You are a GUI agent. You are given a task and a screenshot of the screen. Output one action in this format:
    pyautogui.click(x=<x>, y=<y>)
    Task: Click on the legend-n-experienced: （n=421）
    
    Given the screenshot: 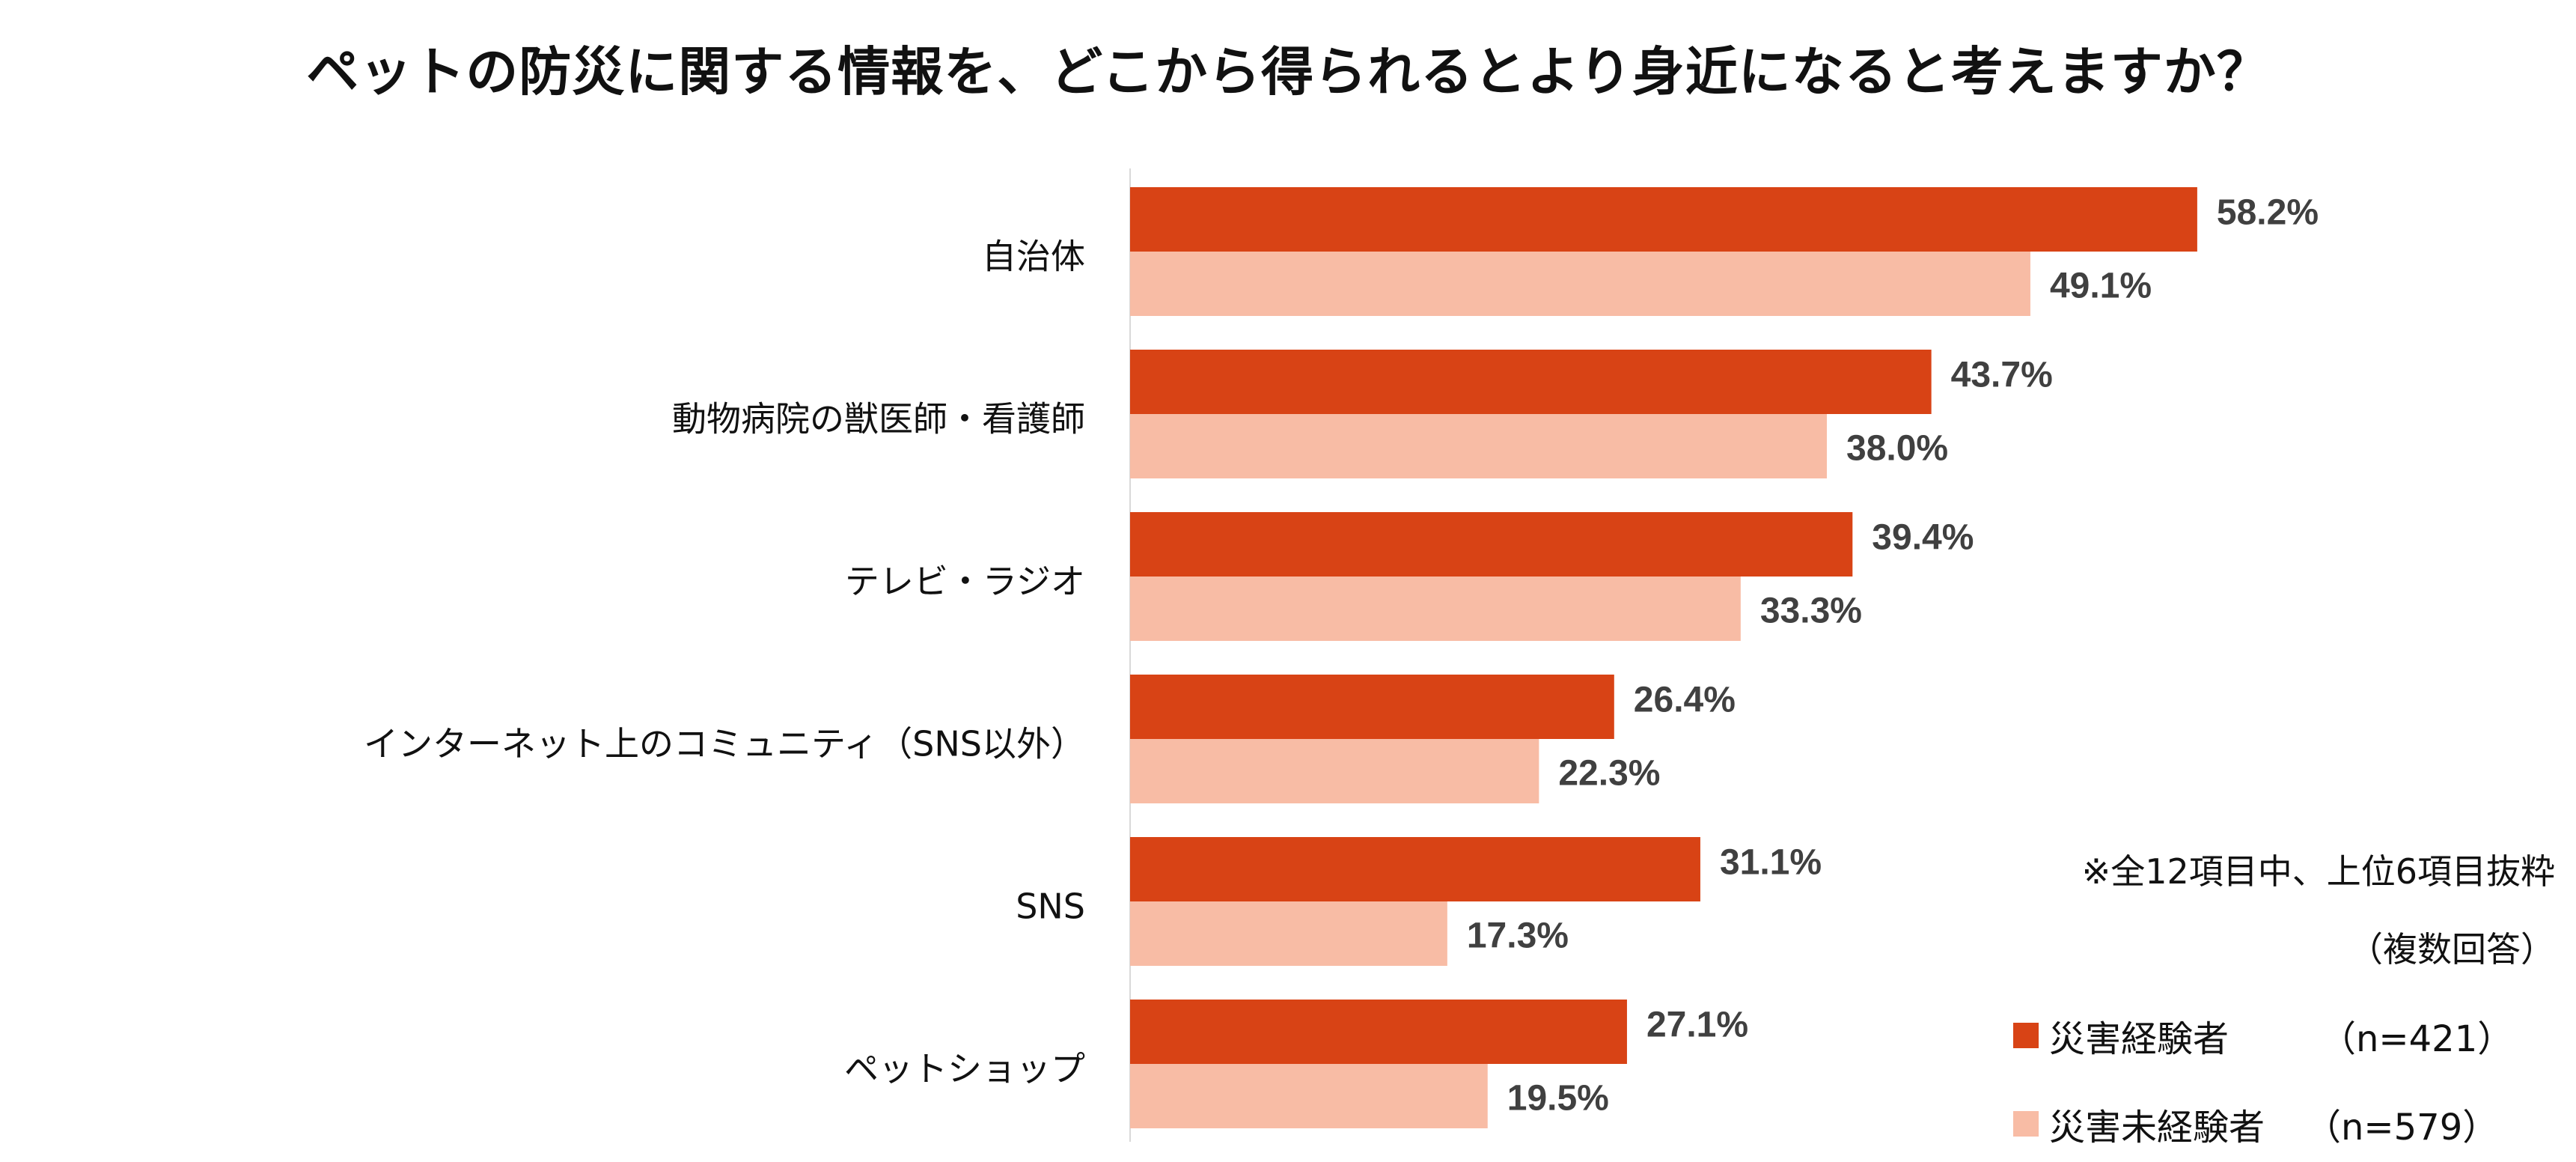 What is the action you would take?
    pyautogui.click(x=2417, y=1039)
    